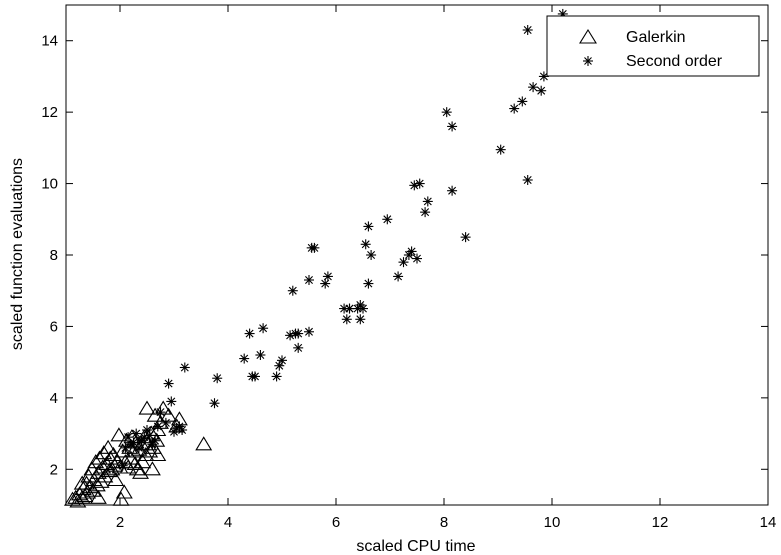 The height and width of the screenshot is (555, 781). What do you see at coordinates (415, 546) in the screenshot?
I see `x-axis-label: scaled CPU time` at bounding box center [415, 546].